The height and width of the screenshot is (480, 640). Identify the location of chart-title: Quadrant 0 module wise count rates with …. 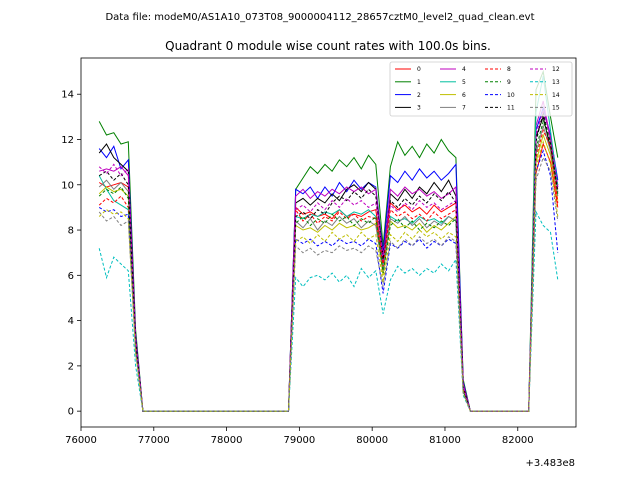
(328, 46).